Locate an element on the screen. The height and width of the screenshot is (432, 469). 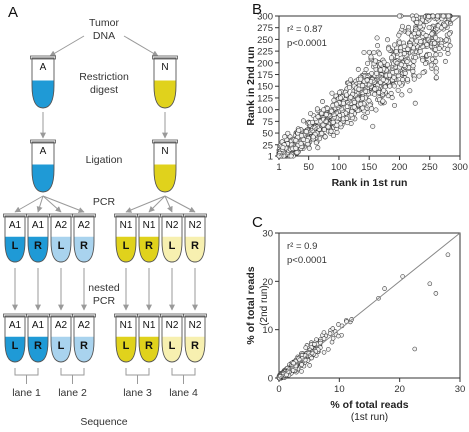
tube-nested-A1-L: A1 L is located at coordinates (15, 338).